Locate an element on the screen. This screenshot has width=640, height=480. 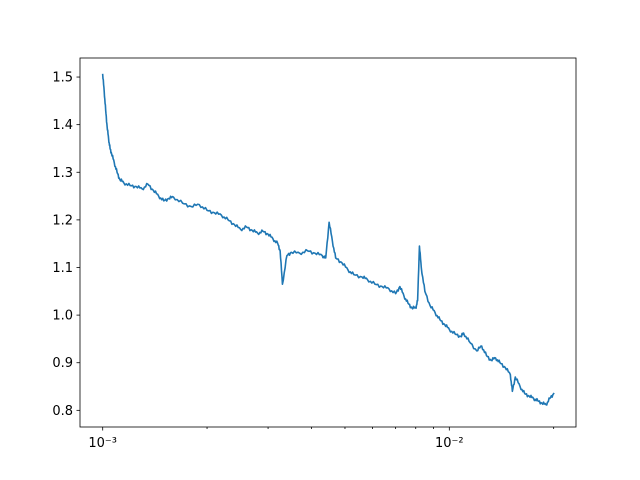
y-tick-label: 0.9 is located at coordinates (62, 363).